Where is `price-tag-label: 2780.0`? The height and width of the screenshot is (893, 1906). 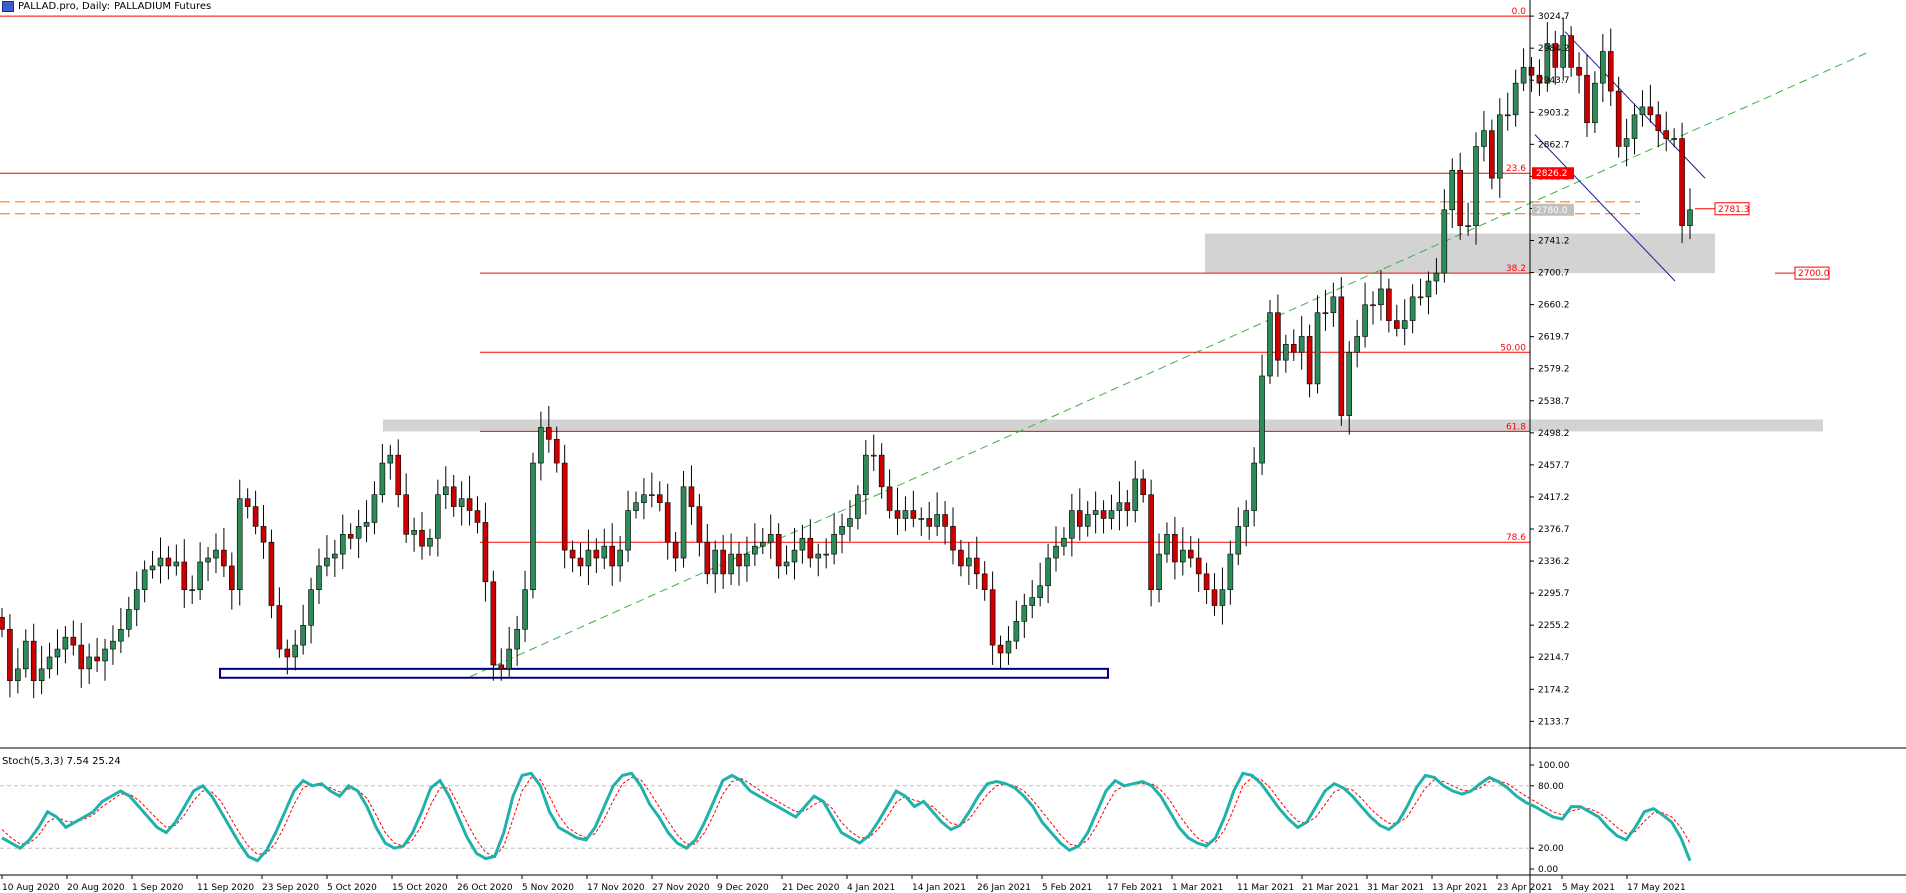 price-tag-label: 2780.0 is located at coordinates (1552, 211).